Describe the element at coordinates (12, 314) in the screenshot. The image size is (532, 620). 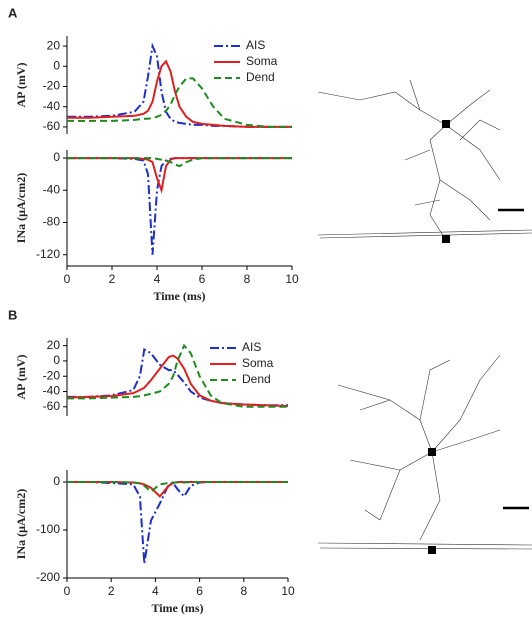
I see `panel-label: B` at that location.